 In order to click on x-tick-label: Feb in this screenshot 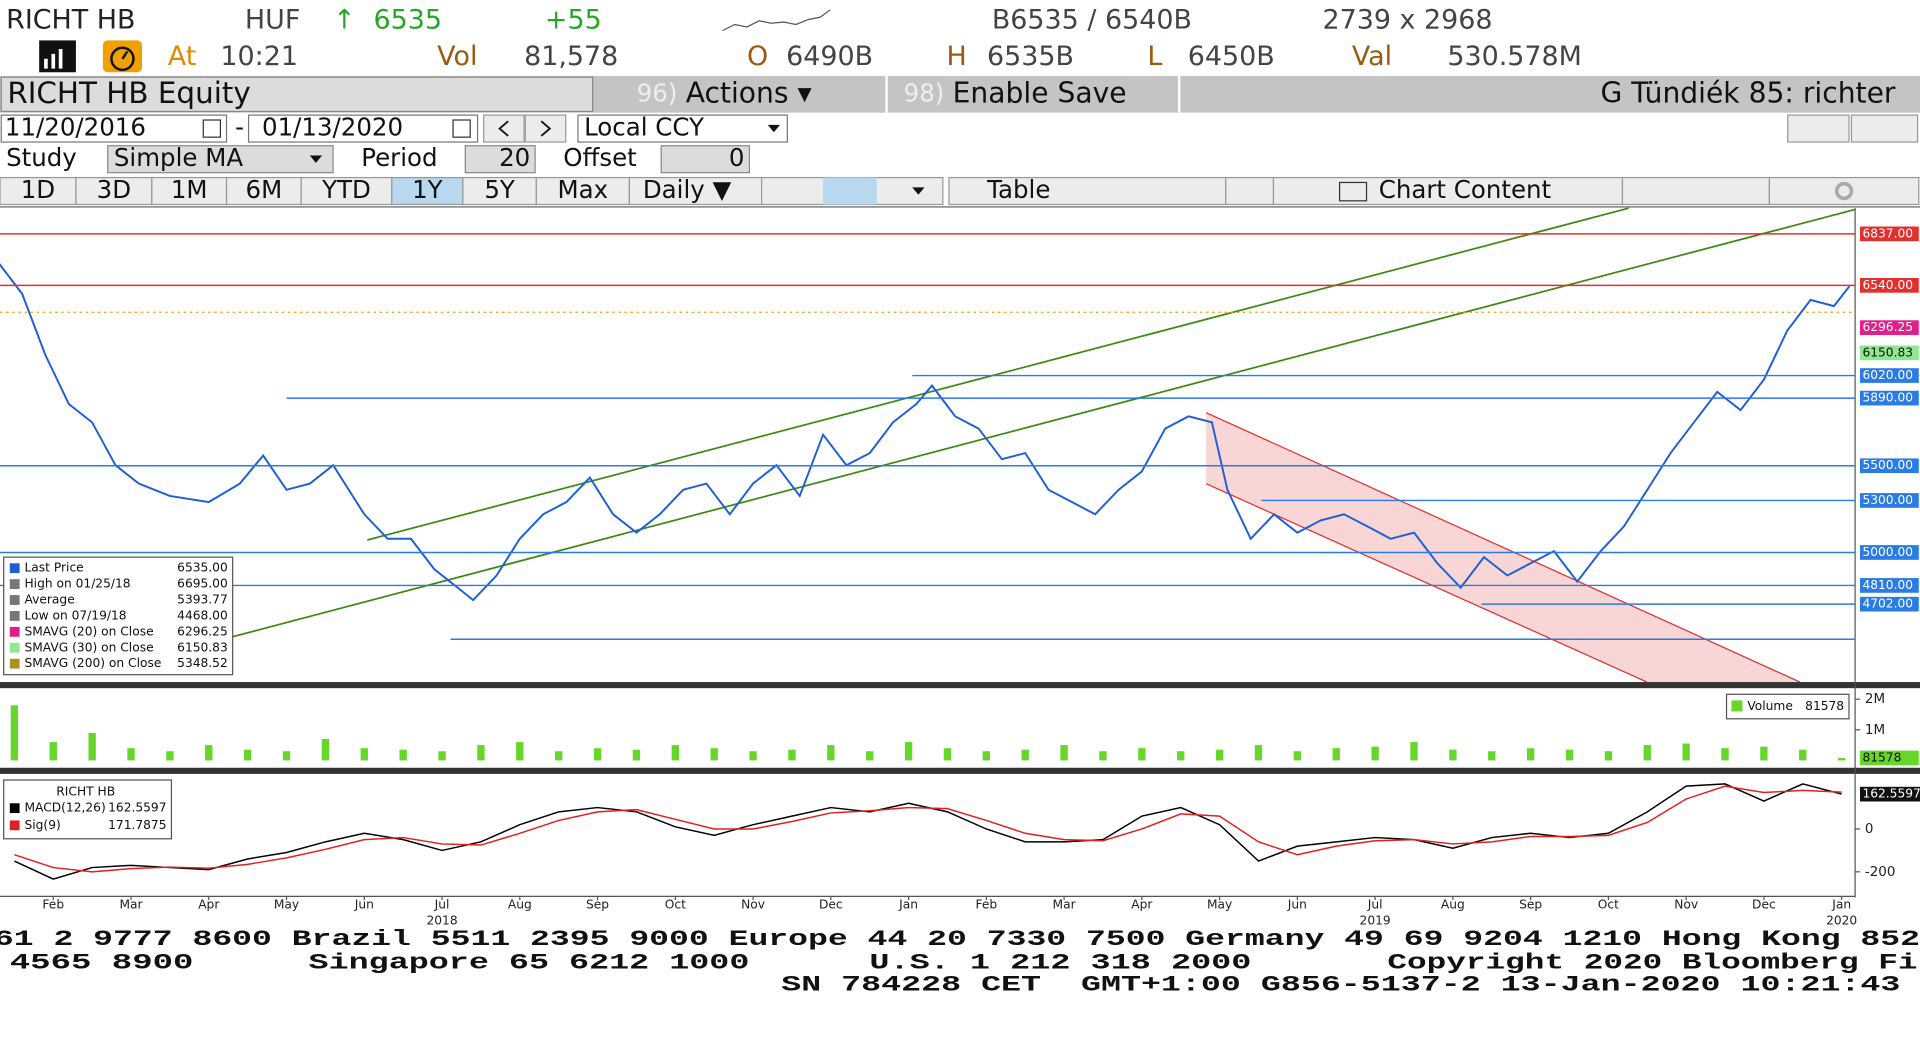, I will do `click(986, 904)`.